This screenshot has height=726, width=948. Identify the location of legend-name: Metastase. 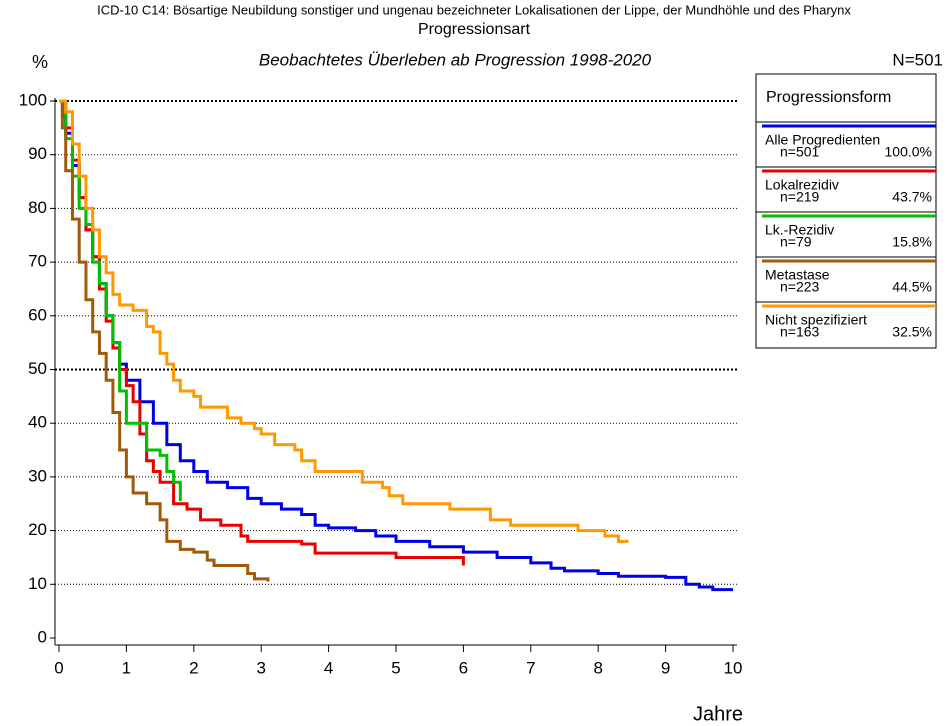
(797, 275).